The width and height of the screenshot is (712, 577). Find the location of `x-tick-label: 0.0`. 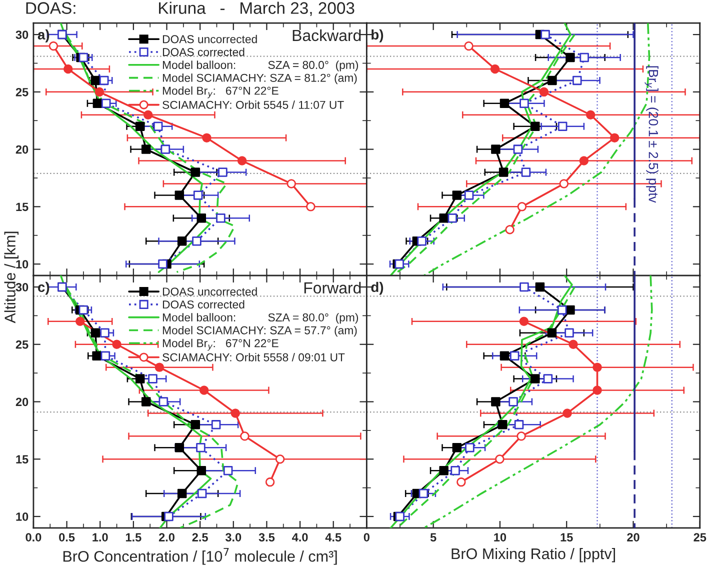

x-tick-label: 0.0 is located at coordinates (34, 537).